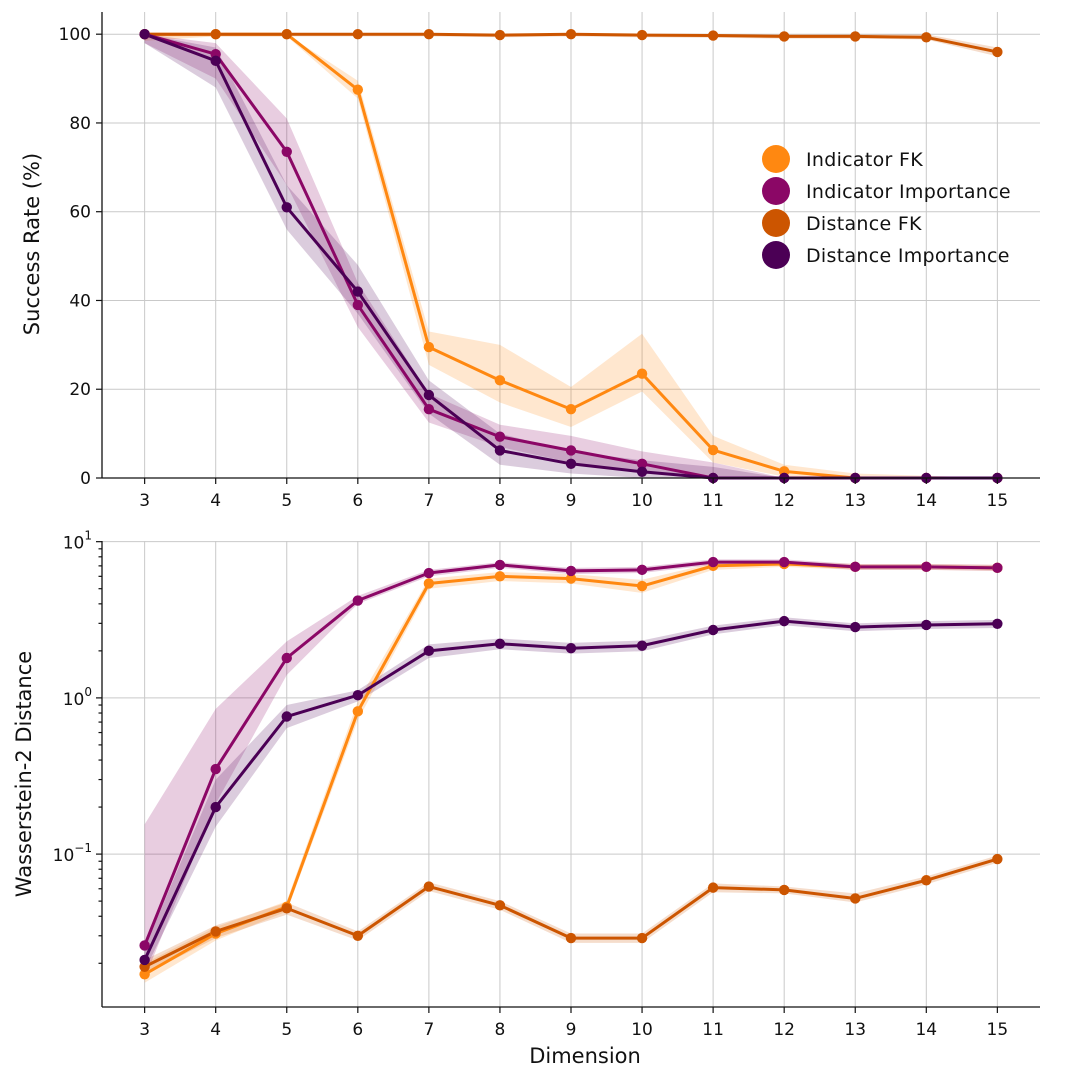 This screenshot has height=1080, width=1080. Describe the element at coordinates (571, 501) in the screenshot. I see `top-x-tick-label: 9` at that location.